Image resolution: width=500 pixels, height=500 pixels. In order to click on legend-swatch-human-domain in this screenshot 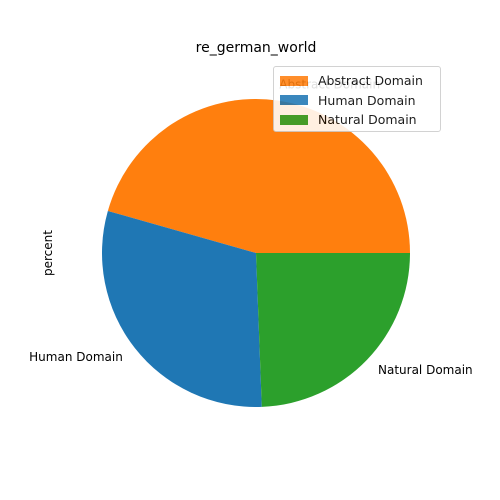, I will do `click(294, 100)`.